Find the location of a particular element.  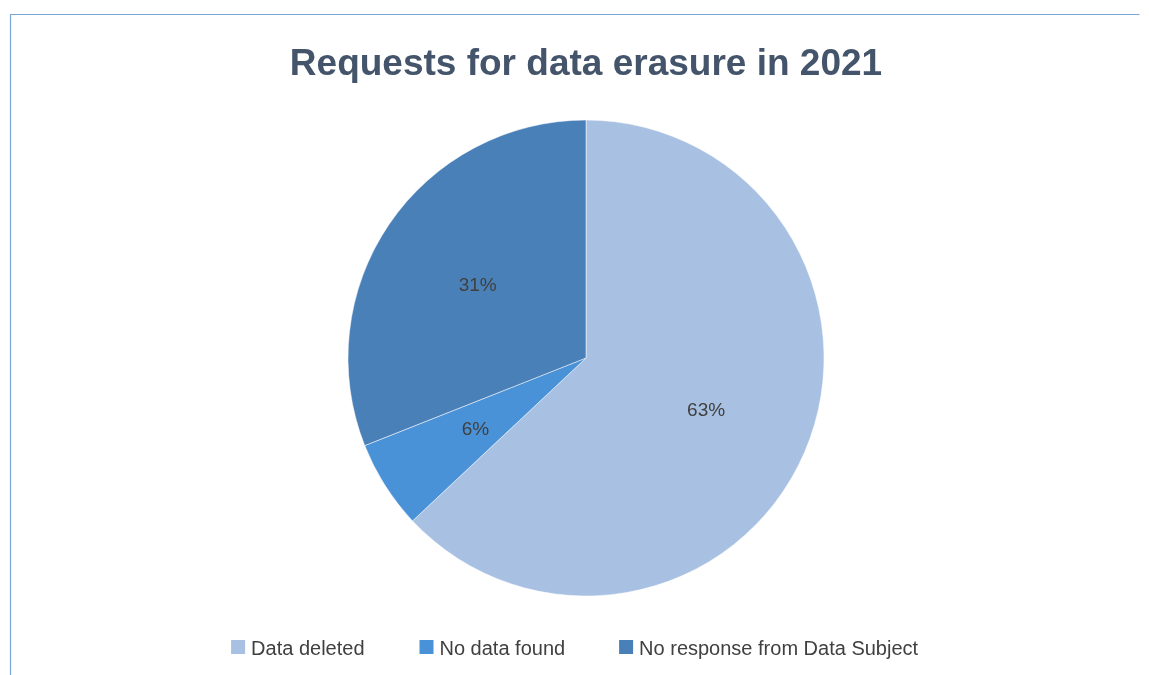

data-label: 6% is located at coordinates (475, 428).